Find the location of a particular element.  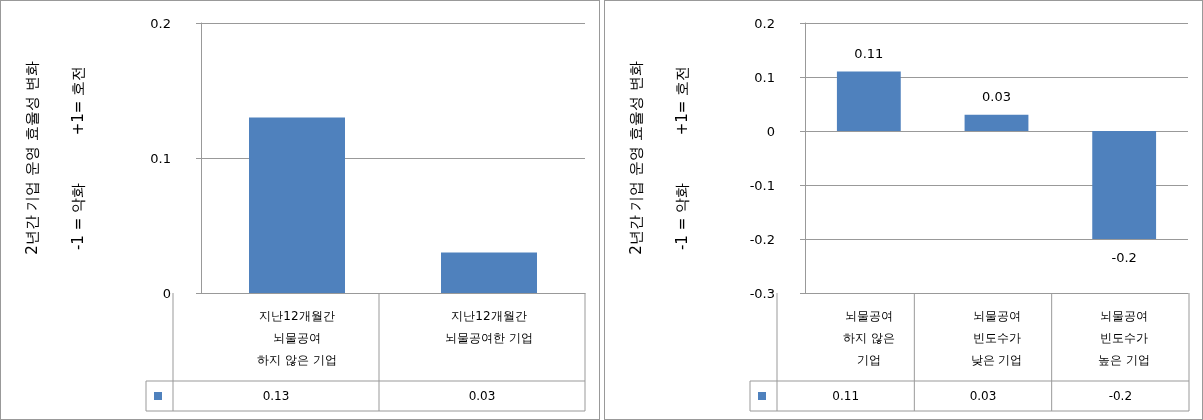

y-tick-label: -0.1 is located at coordinates (762, 185).